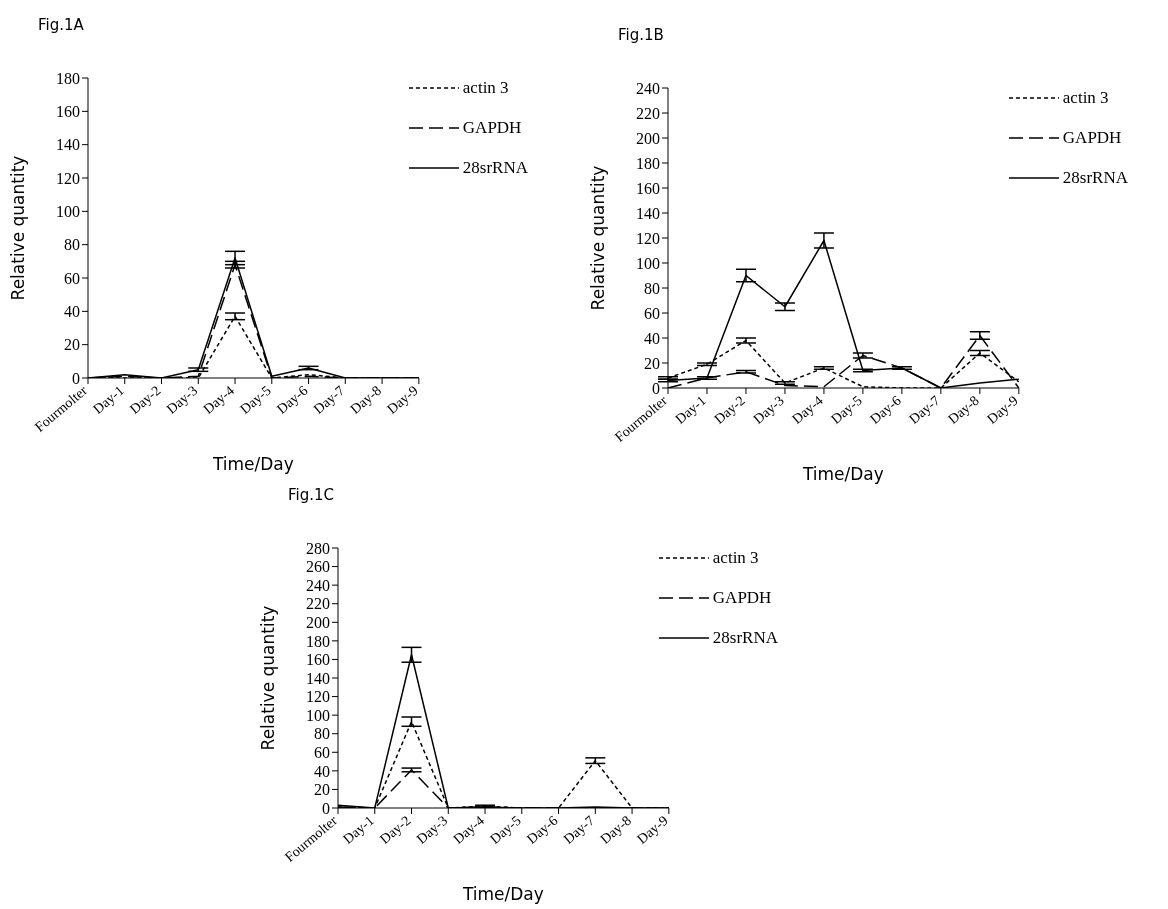  What do you see at coordinates (318, 548) in the screenshot?
I see `y-tick-label: 280` at bounding box center [318, 548].